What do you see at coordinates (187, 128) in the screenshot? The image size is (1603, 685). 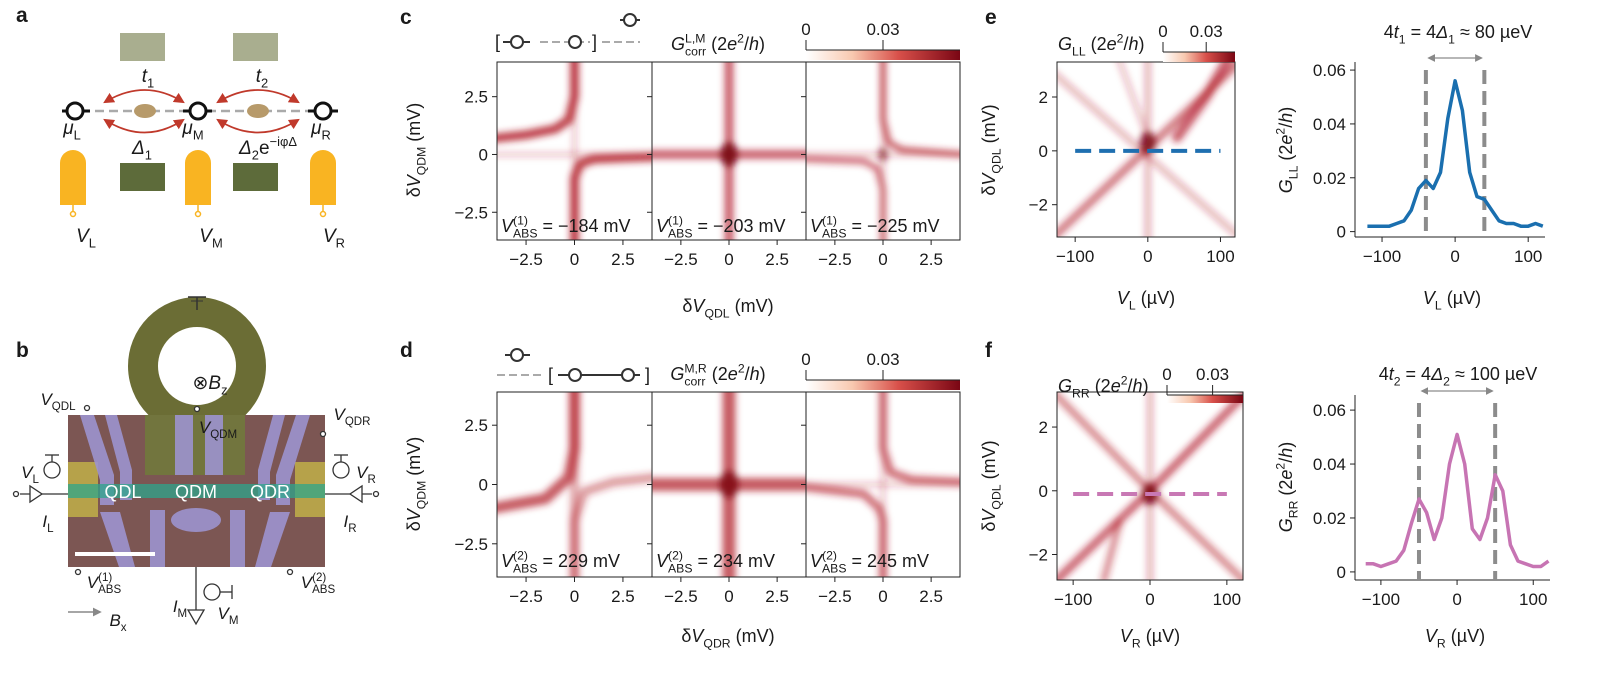 I see `text-run: μ` at bounding box center [187, 128].